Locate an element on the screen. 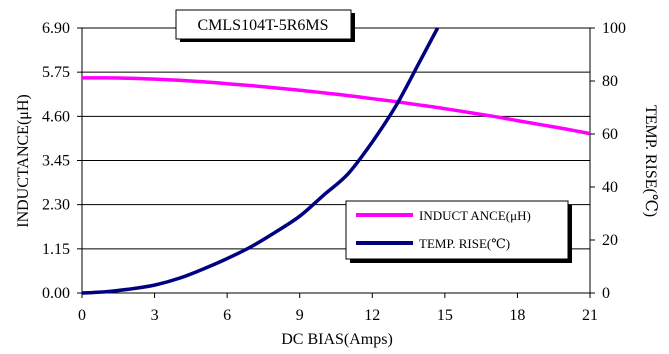 This screenshot has width=669, height=354. x-tick-label: 6 is located at coordinates (227, 315).